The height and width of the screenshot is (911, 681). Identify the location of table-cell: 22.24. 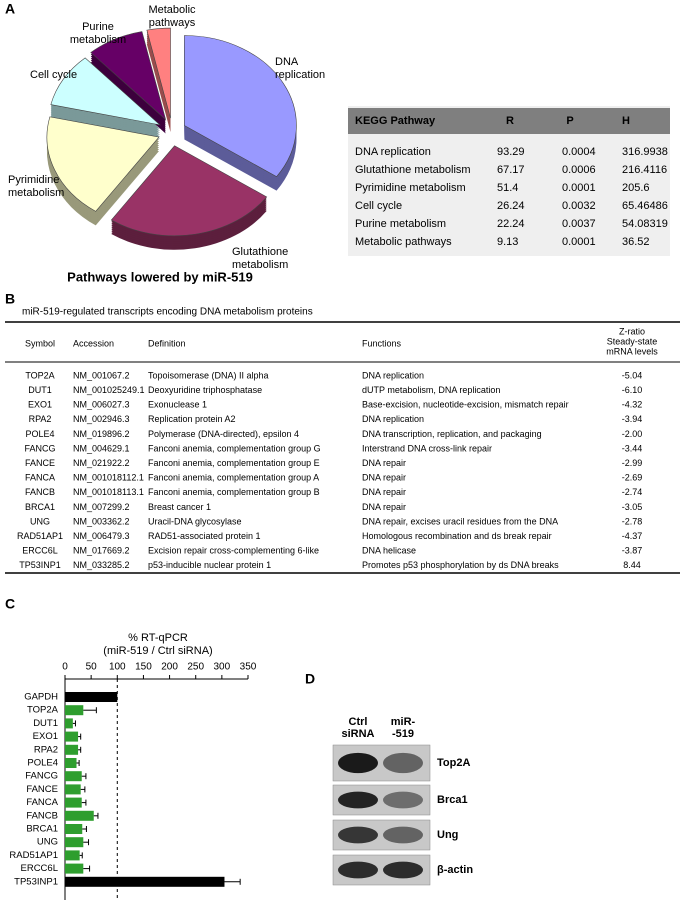
(511, 224).